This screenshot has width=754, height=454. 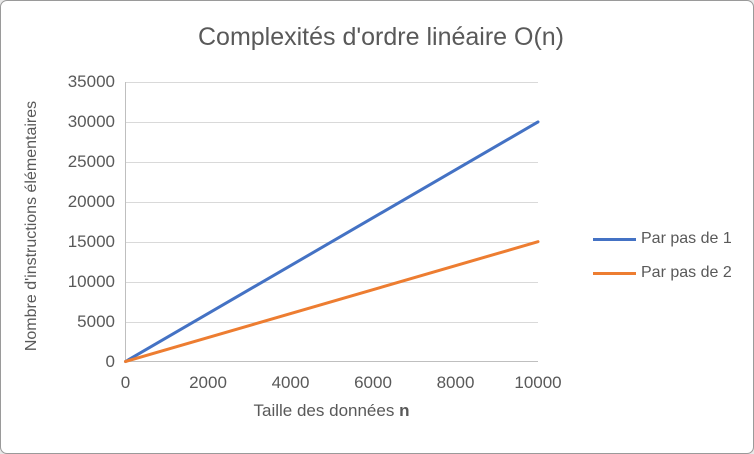 What do you see at coordinates (125, 382) in the screenshot?
I see `x-tick-label: 0` at bounding box center [125, 382].